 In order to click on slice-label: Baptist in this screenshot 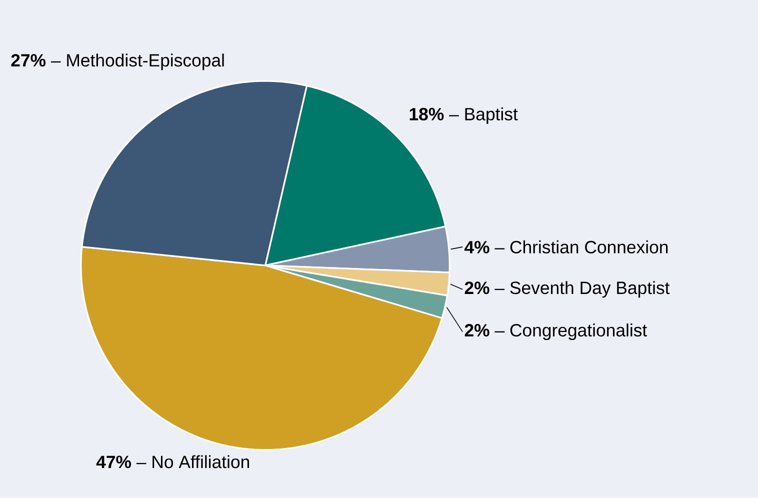, I will do `click(491, 116)`.